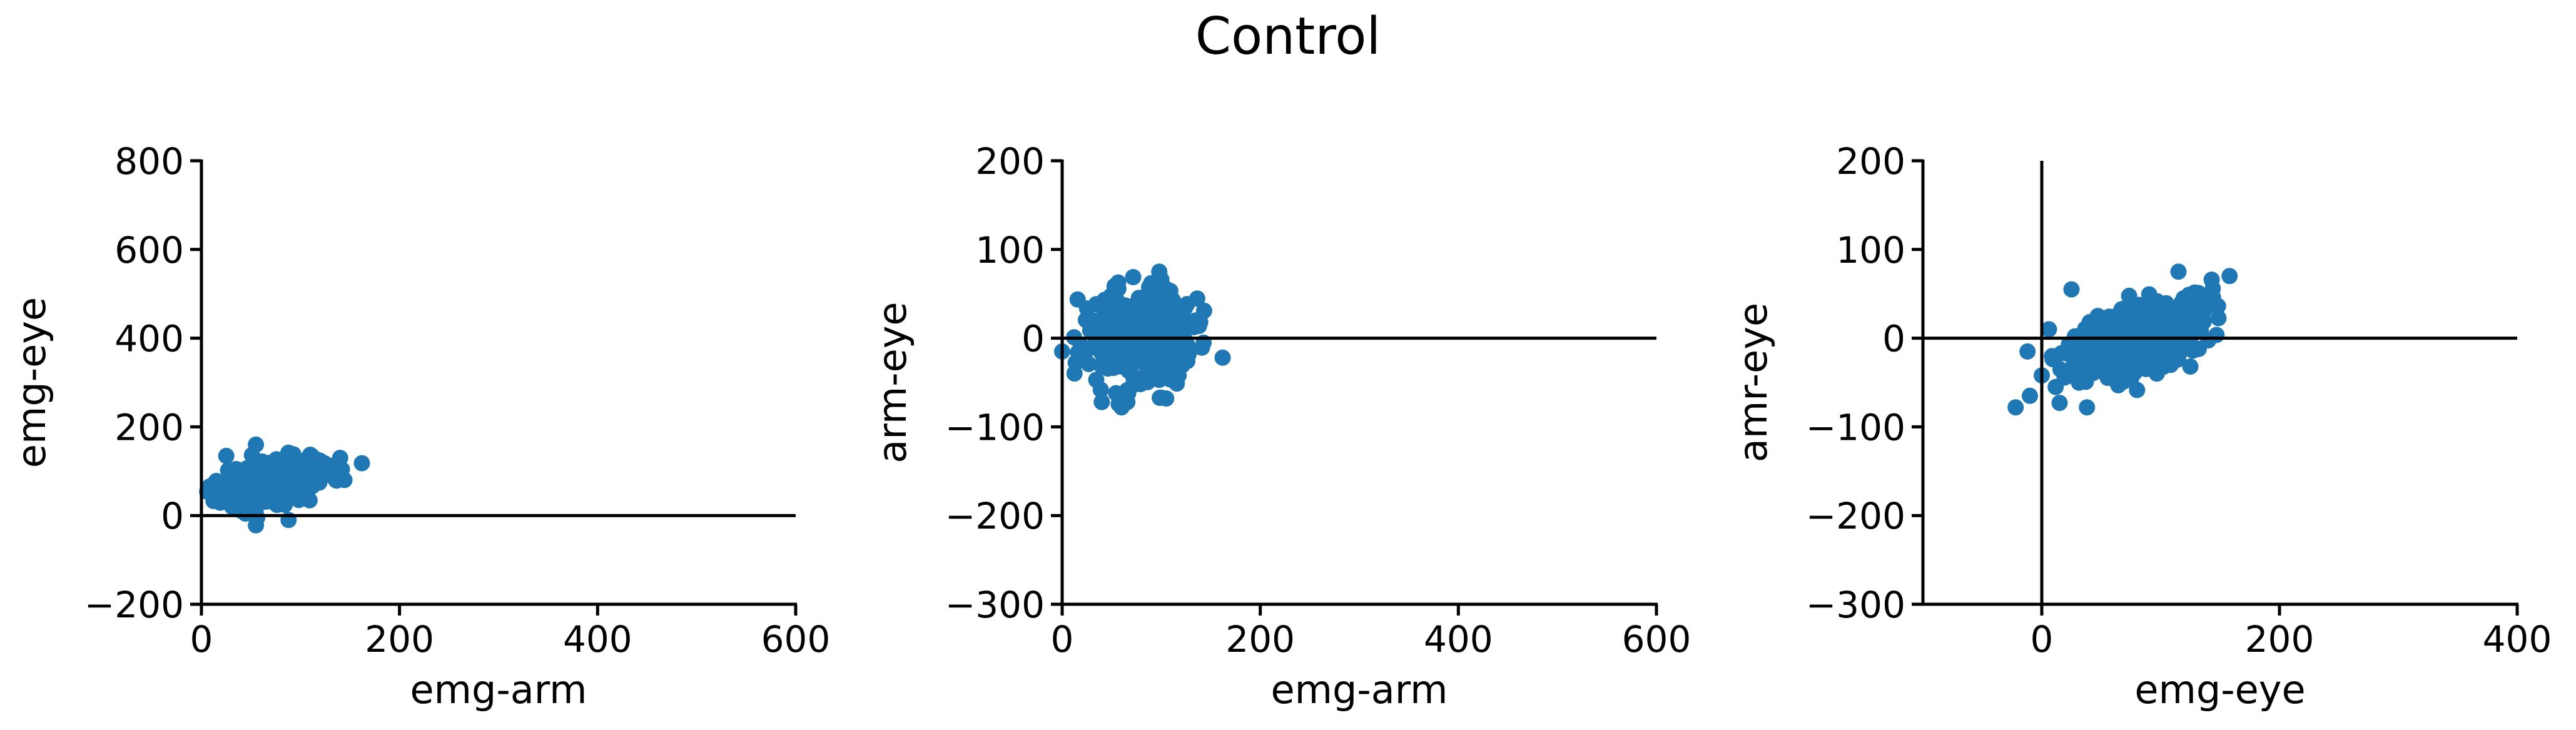  I want to click on y-tick-label: 800, so click(149, 161).